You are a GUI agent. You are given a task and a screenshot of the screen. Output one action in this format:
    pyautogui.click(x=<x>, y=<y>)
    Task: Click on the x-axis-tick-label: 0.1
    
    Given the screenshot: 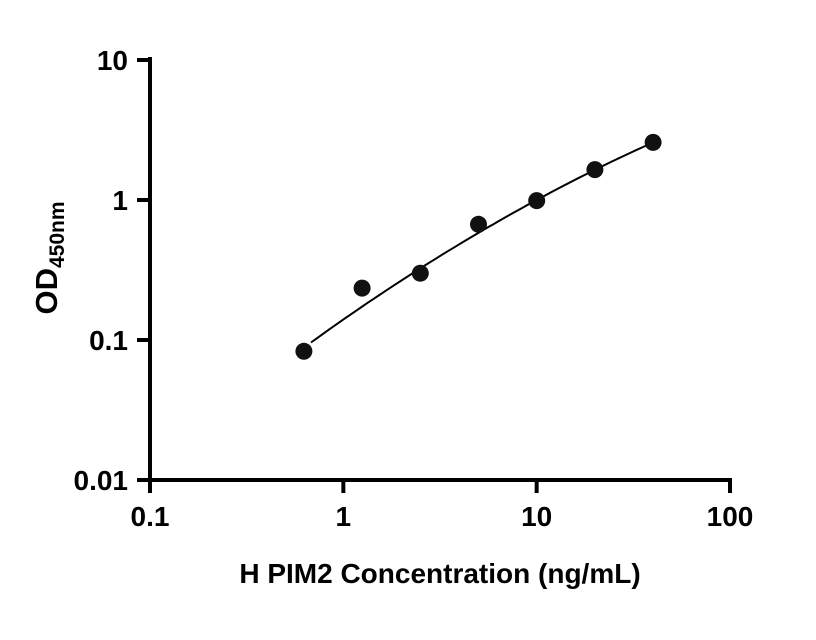 What is the action you would take?
    pyautogui.click(x=150, y=516)
    